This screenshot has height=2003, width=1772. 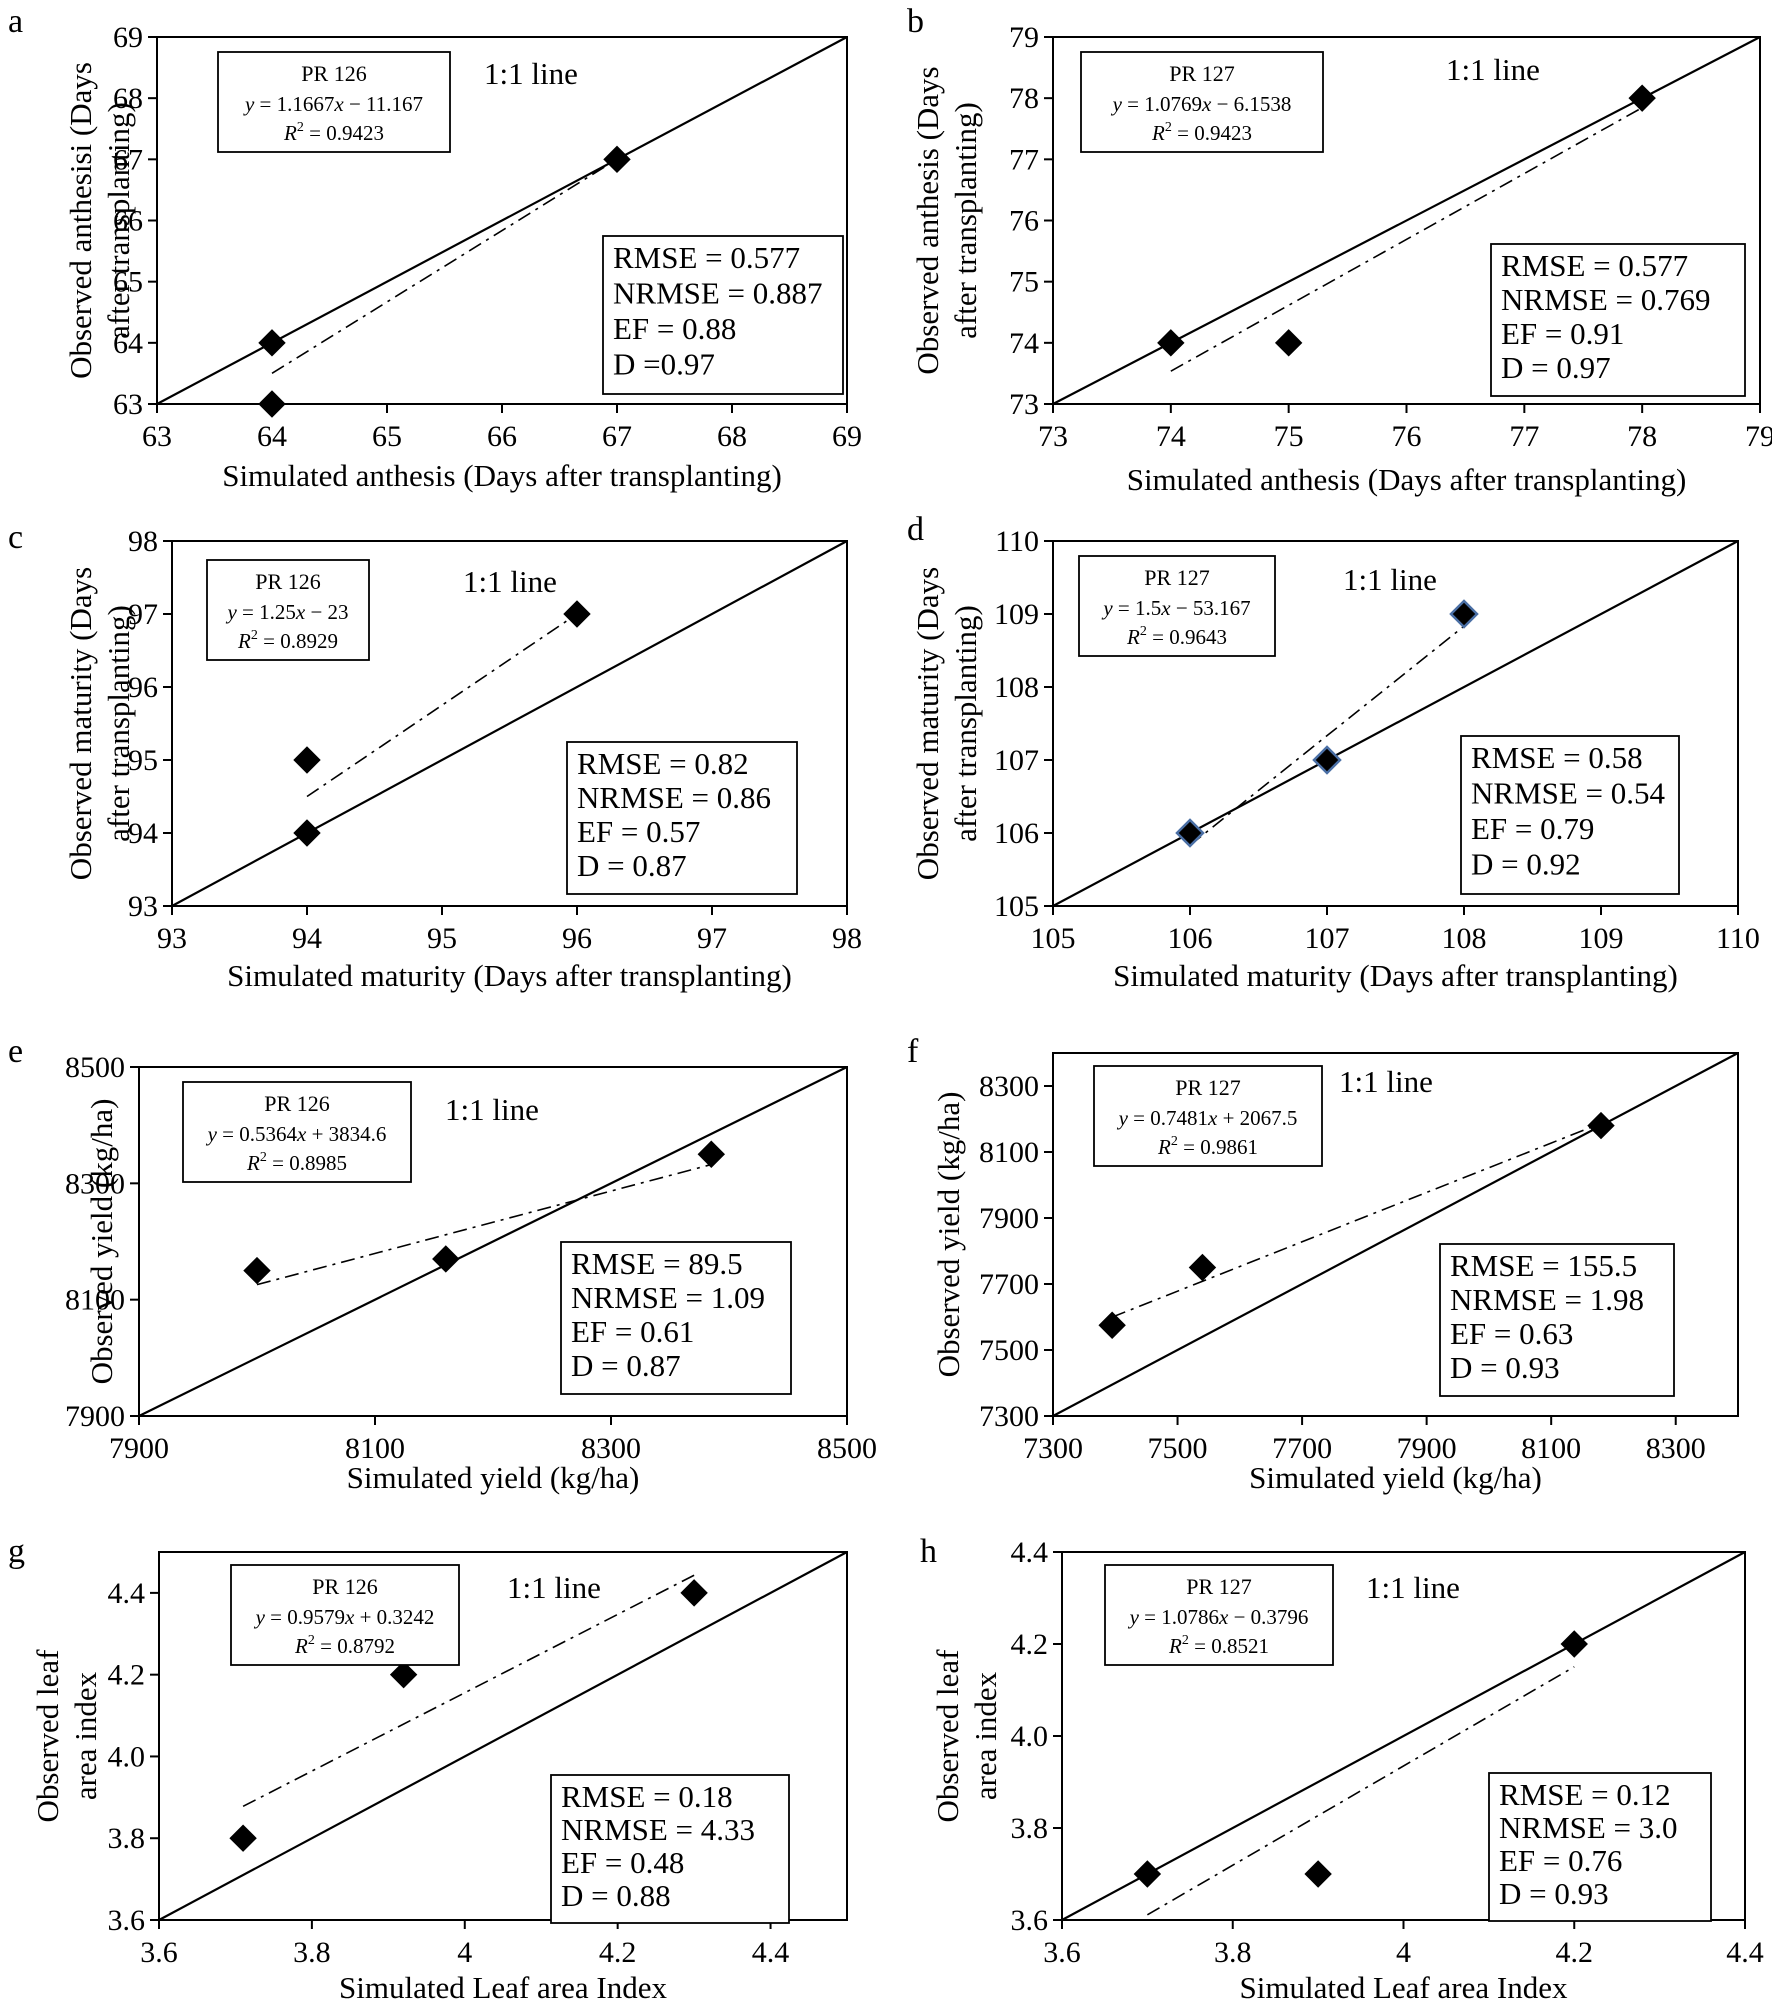 What do you see at coordinates (1327, 938) in the screenshot?
I see `x-tick-label: 107` at bounding box center [1327, 938].